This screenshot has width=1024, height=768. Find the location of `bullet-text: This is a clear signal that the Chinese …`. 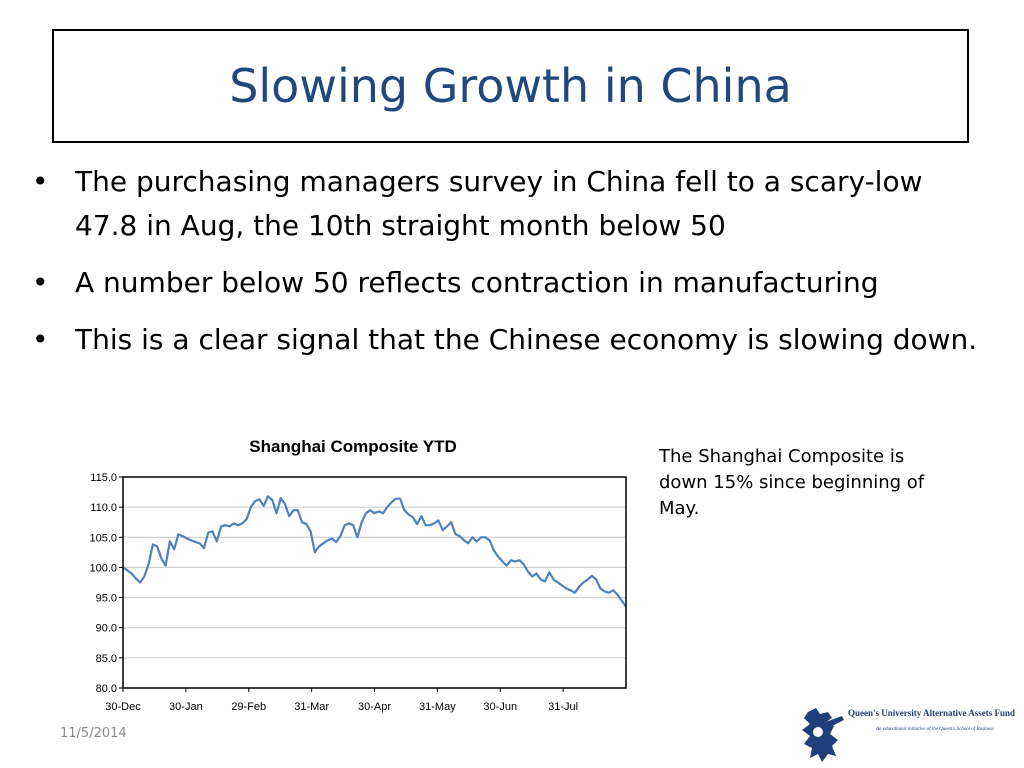

bullet-text: This is a clear signal that the Chinese … is located at coordinates (526, 339).